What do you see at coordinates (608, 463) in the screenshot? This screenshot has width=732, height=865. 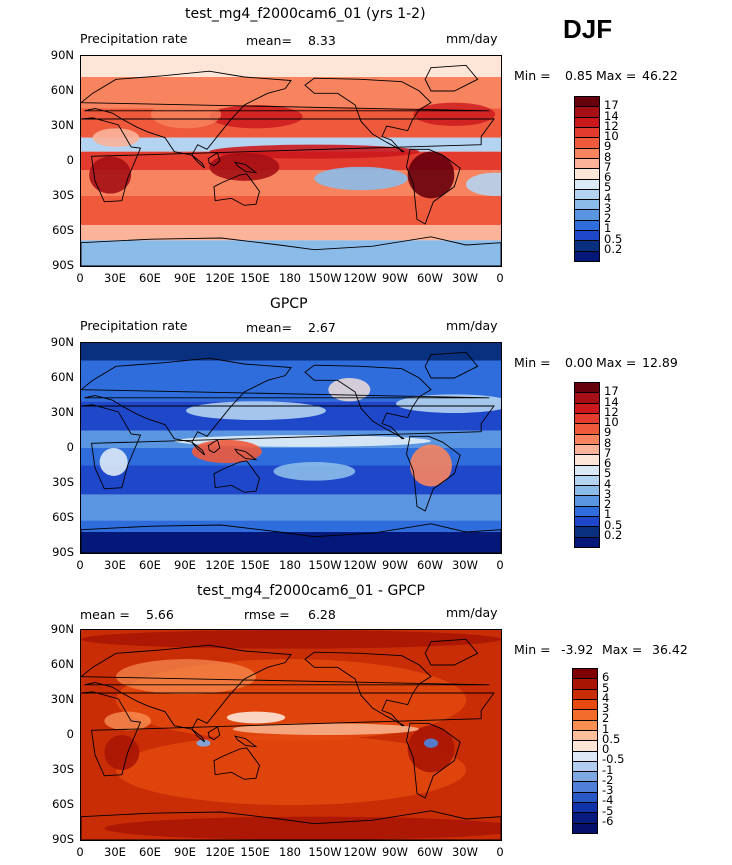 I see `colorbar-label: 6` at bounding box center [608, 463].